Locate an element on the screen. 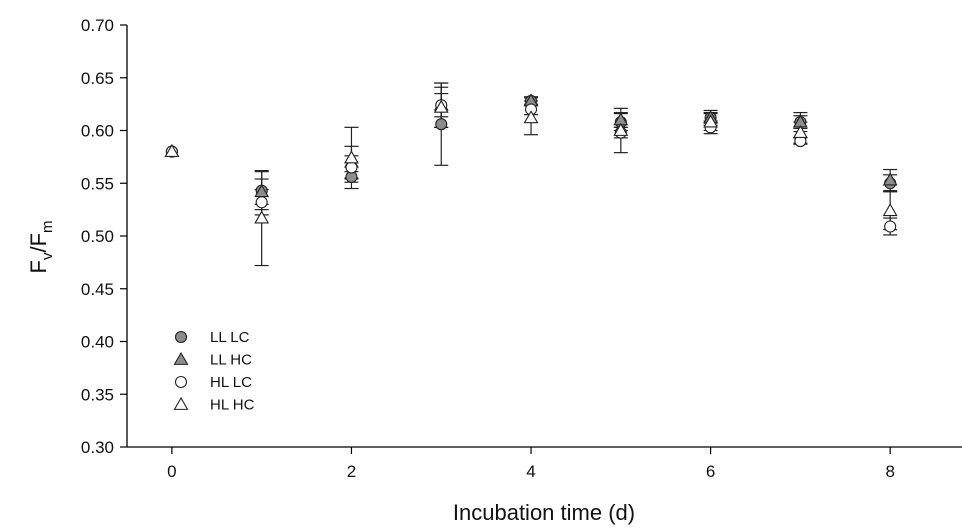 This screenshot has height=530, width=962. y-axis-title: Fv/Fm is located at coordinates (41, 246).